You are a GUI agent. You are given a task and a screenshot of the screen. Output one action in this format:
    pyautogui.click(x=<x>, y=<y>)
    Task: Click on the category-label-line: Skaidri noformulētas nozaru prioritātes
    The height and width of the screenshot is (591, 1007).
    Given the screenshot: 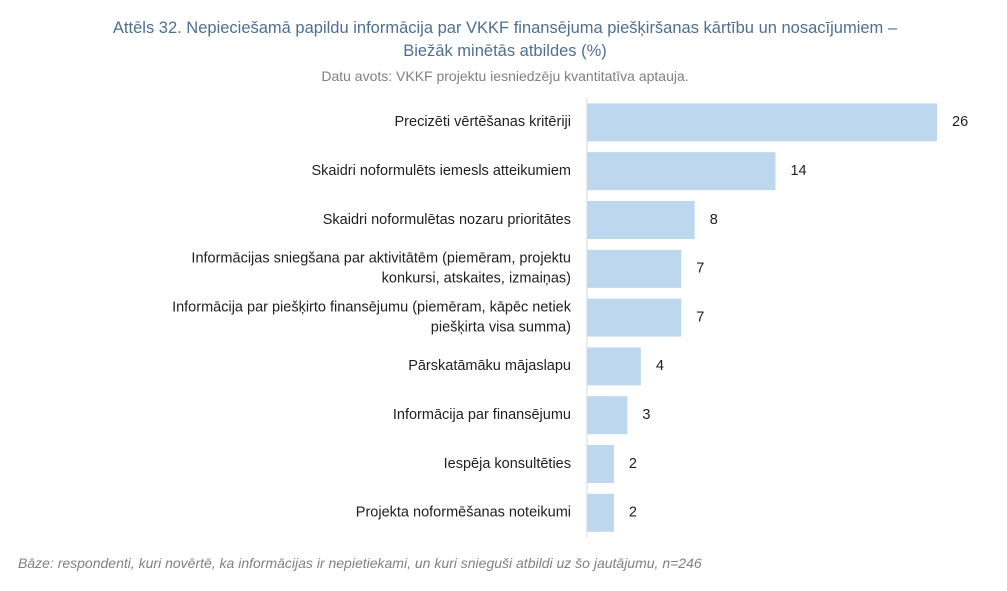 What is the action you would take?
    pyautogui.click(x=447, y=220)
    